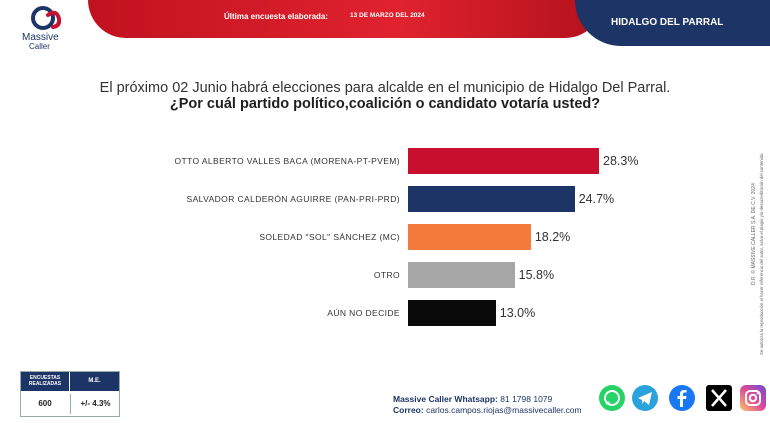 This screenshot has height=423, width=770. Describe the element at coordinates (719, 398) in the screenshot. I see `x-icon` at that location.